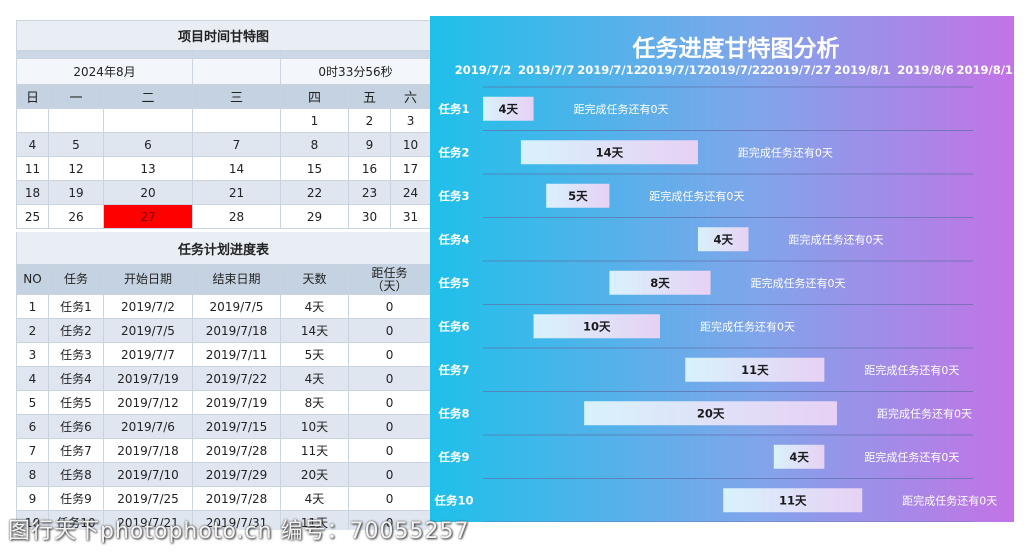 This screenshot has width=1024, height=557. I want to click on table-cell: 任务8, so click(76, 474).